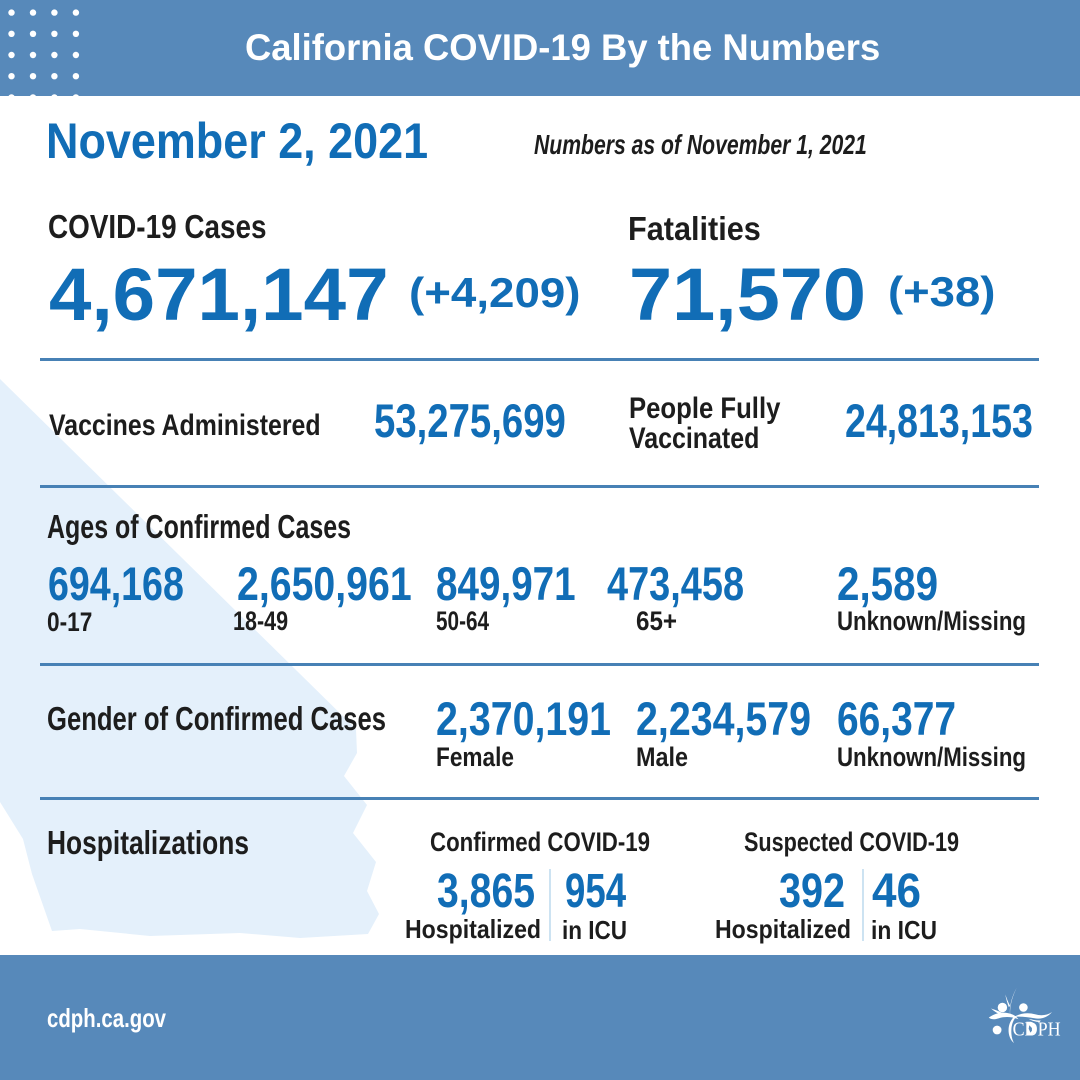 This screenshot has height=1080, width=1080. What do you see at coordinates (1037, 1029) in the screenshot?
I see `svg-text: CDPH` at bounding box center [1037, 1029].